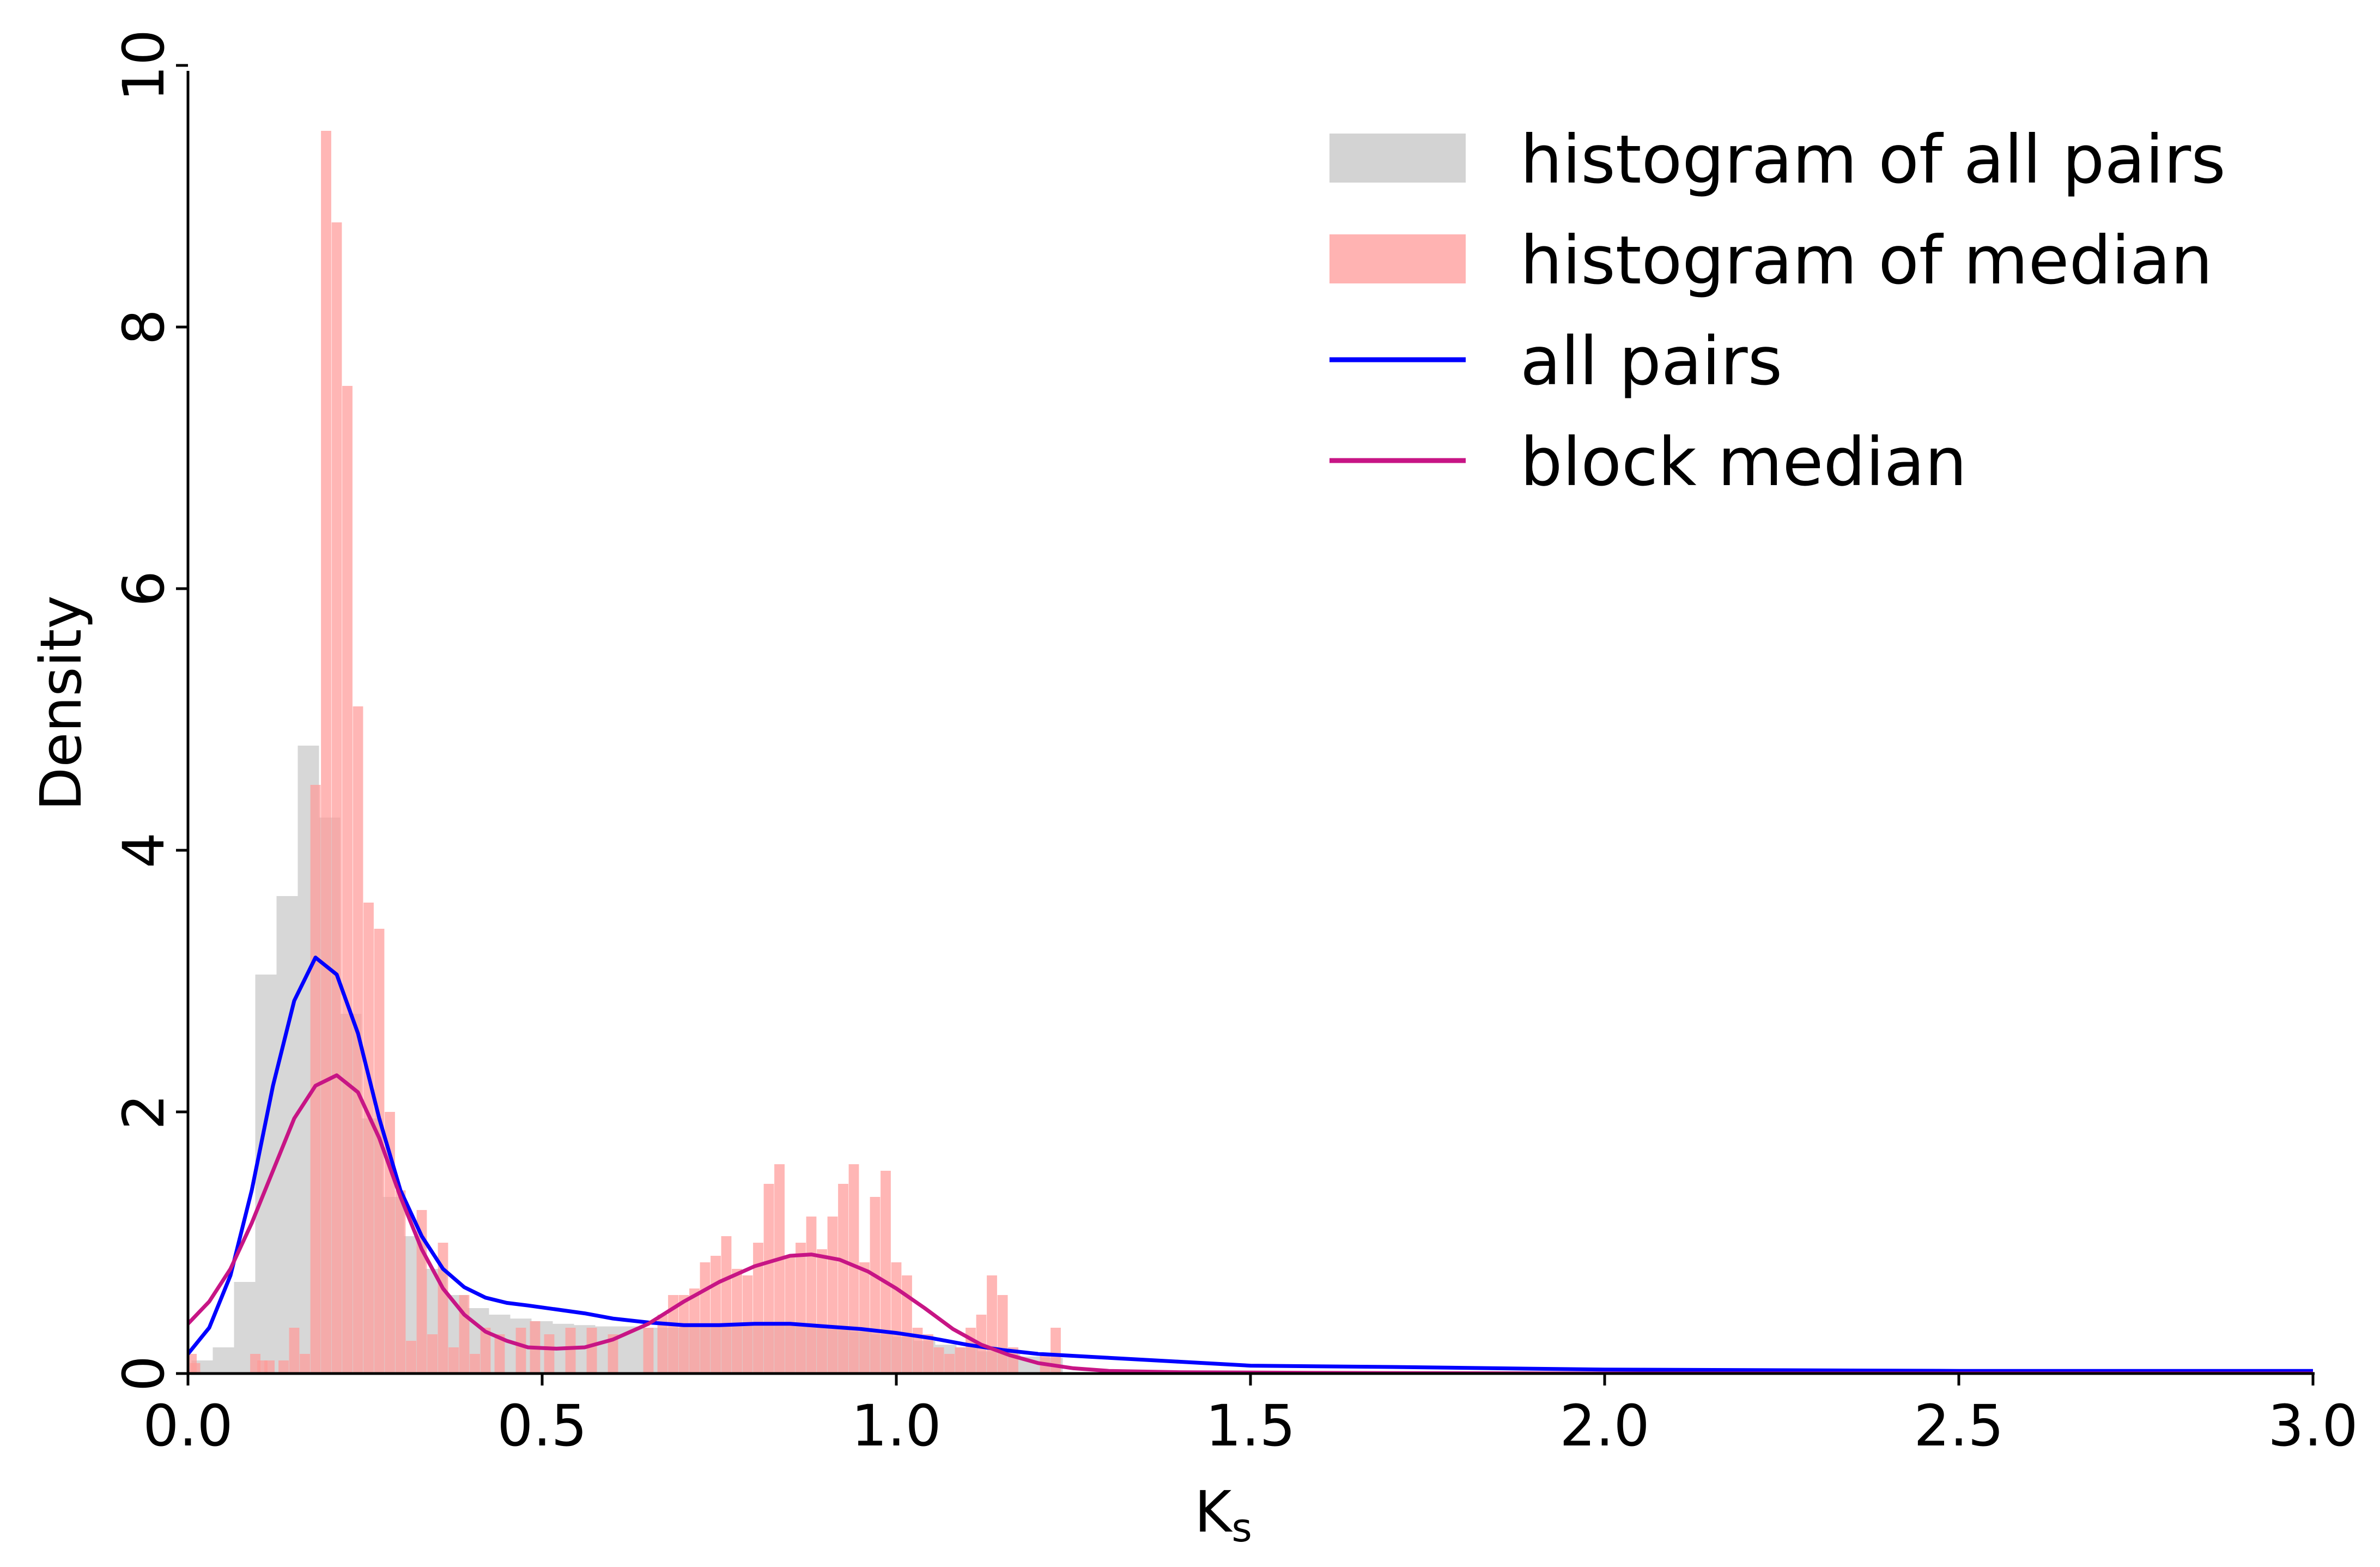  I want to click on legend-label-hist-all: histogram of all pairs, so click(1873, 159).